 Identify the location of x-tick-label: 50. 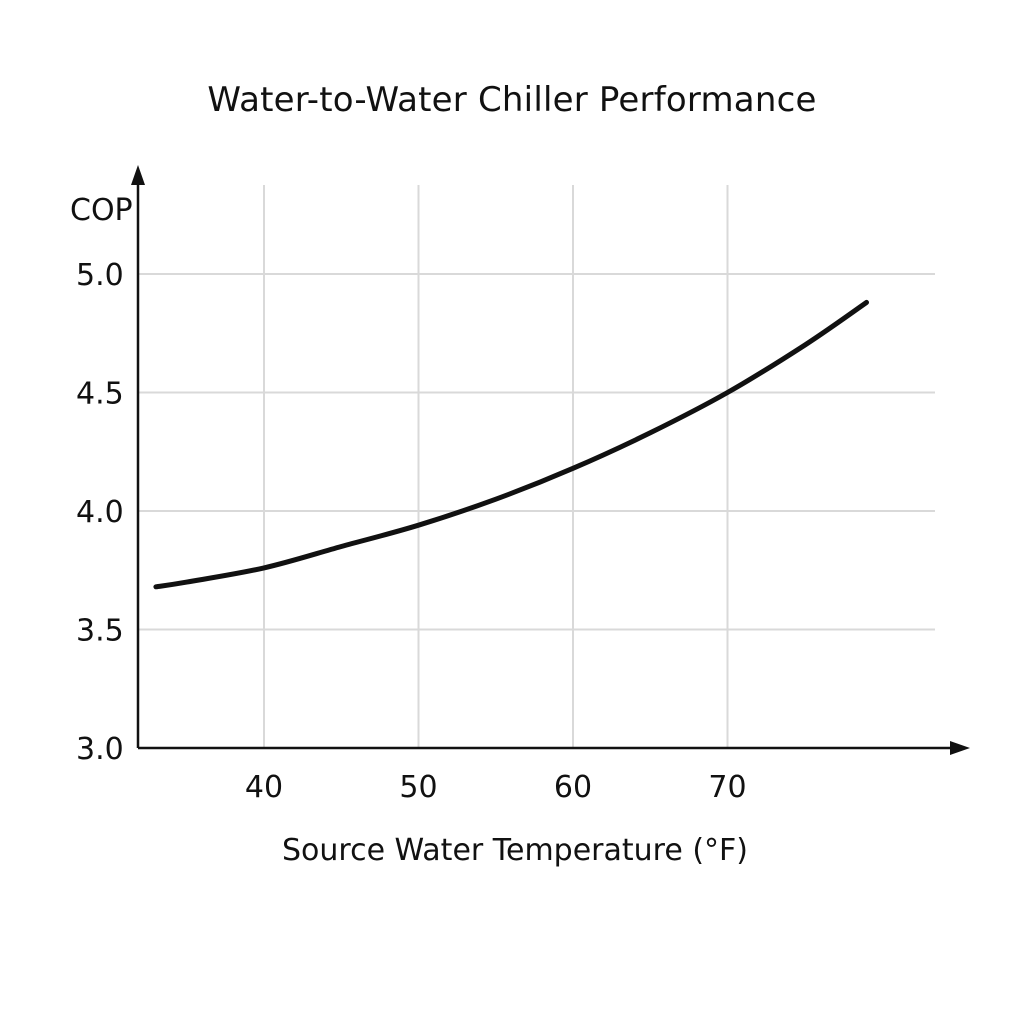
(418, 787).